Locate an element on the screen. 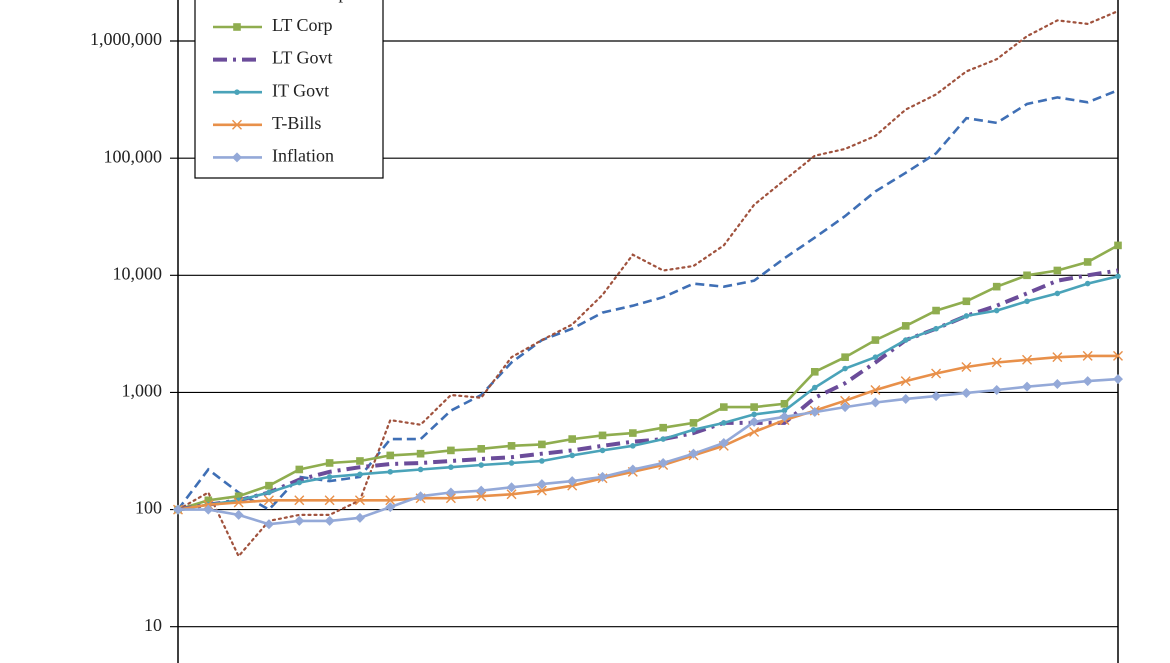 The height and width of the screenshot is (663, 1170). y-tick-label: 1,000 is located at coordinates (142, 391).